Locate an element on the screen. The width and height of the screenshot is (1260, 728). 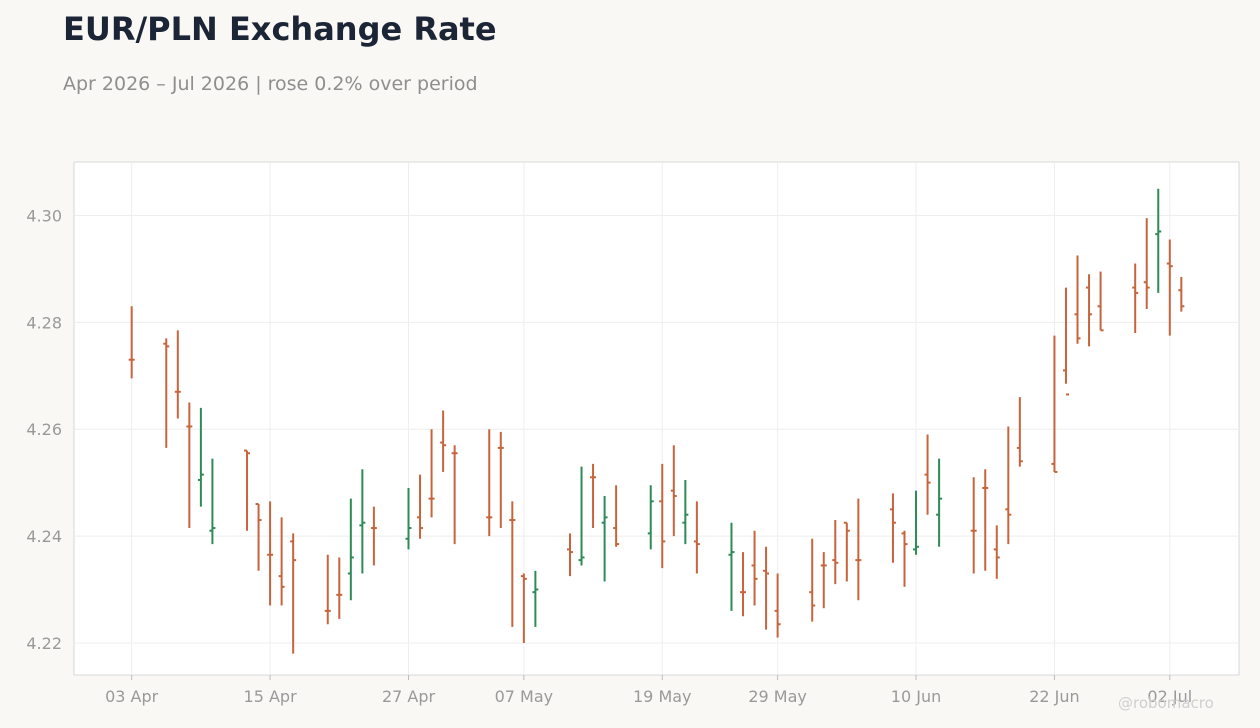
y-tick-label: 4.22 is located at coordinates (44, 643).